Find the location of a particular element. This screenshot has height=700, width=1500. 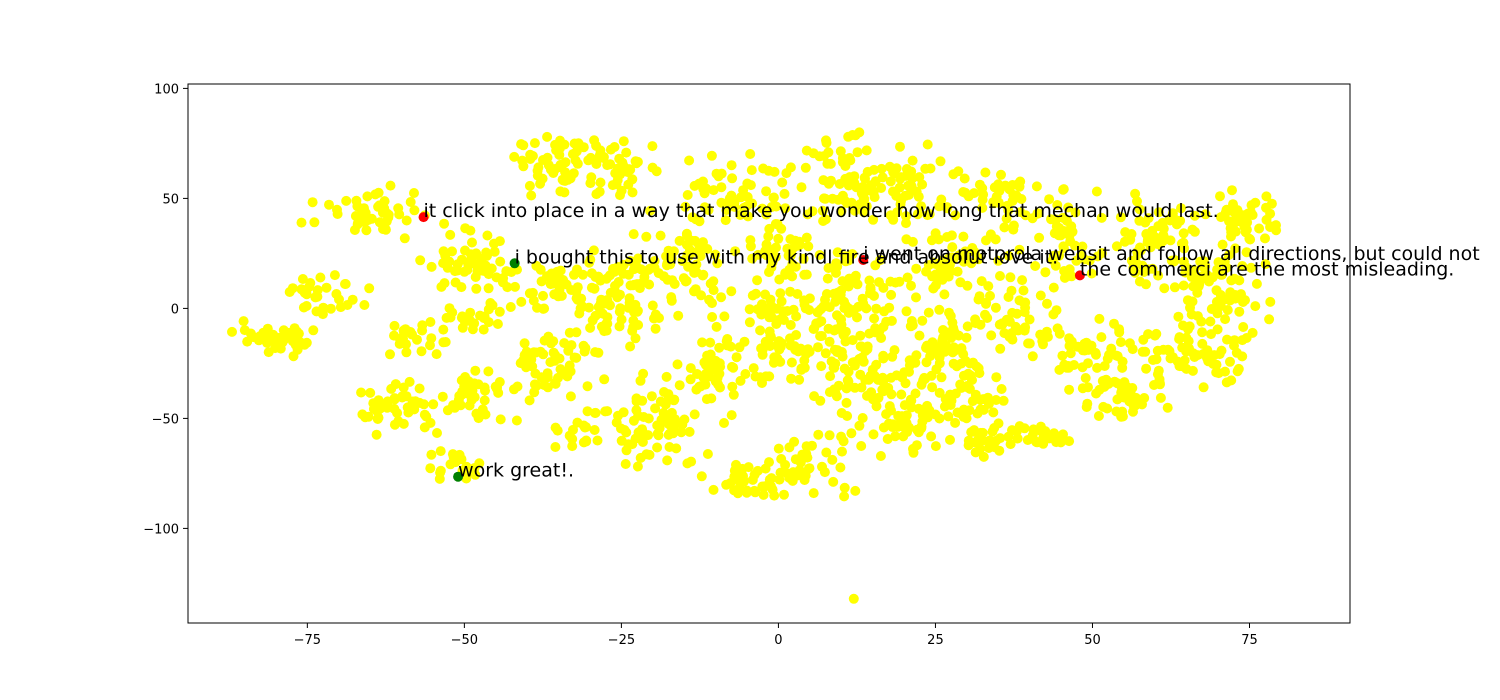

data-point-2004 is located at coordinates (1227, 310).